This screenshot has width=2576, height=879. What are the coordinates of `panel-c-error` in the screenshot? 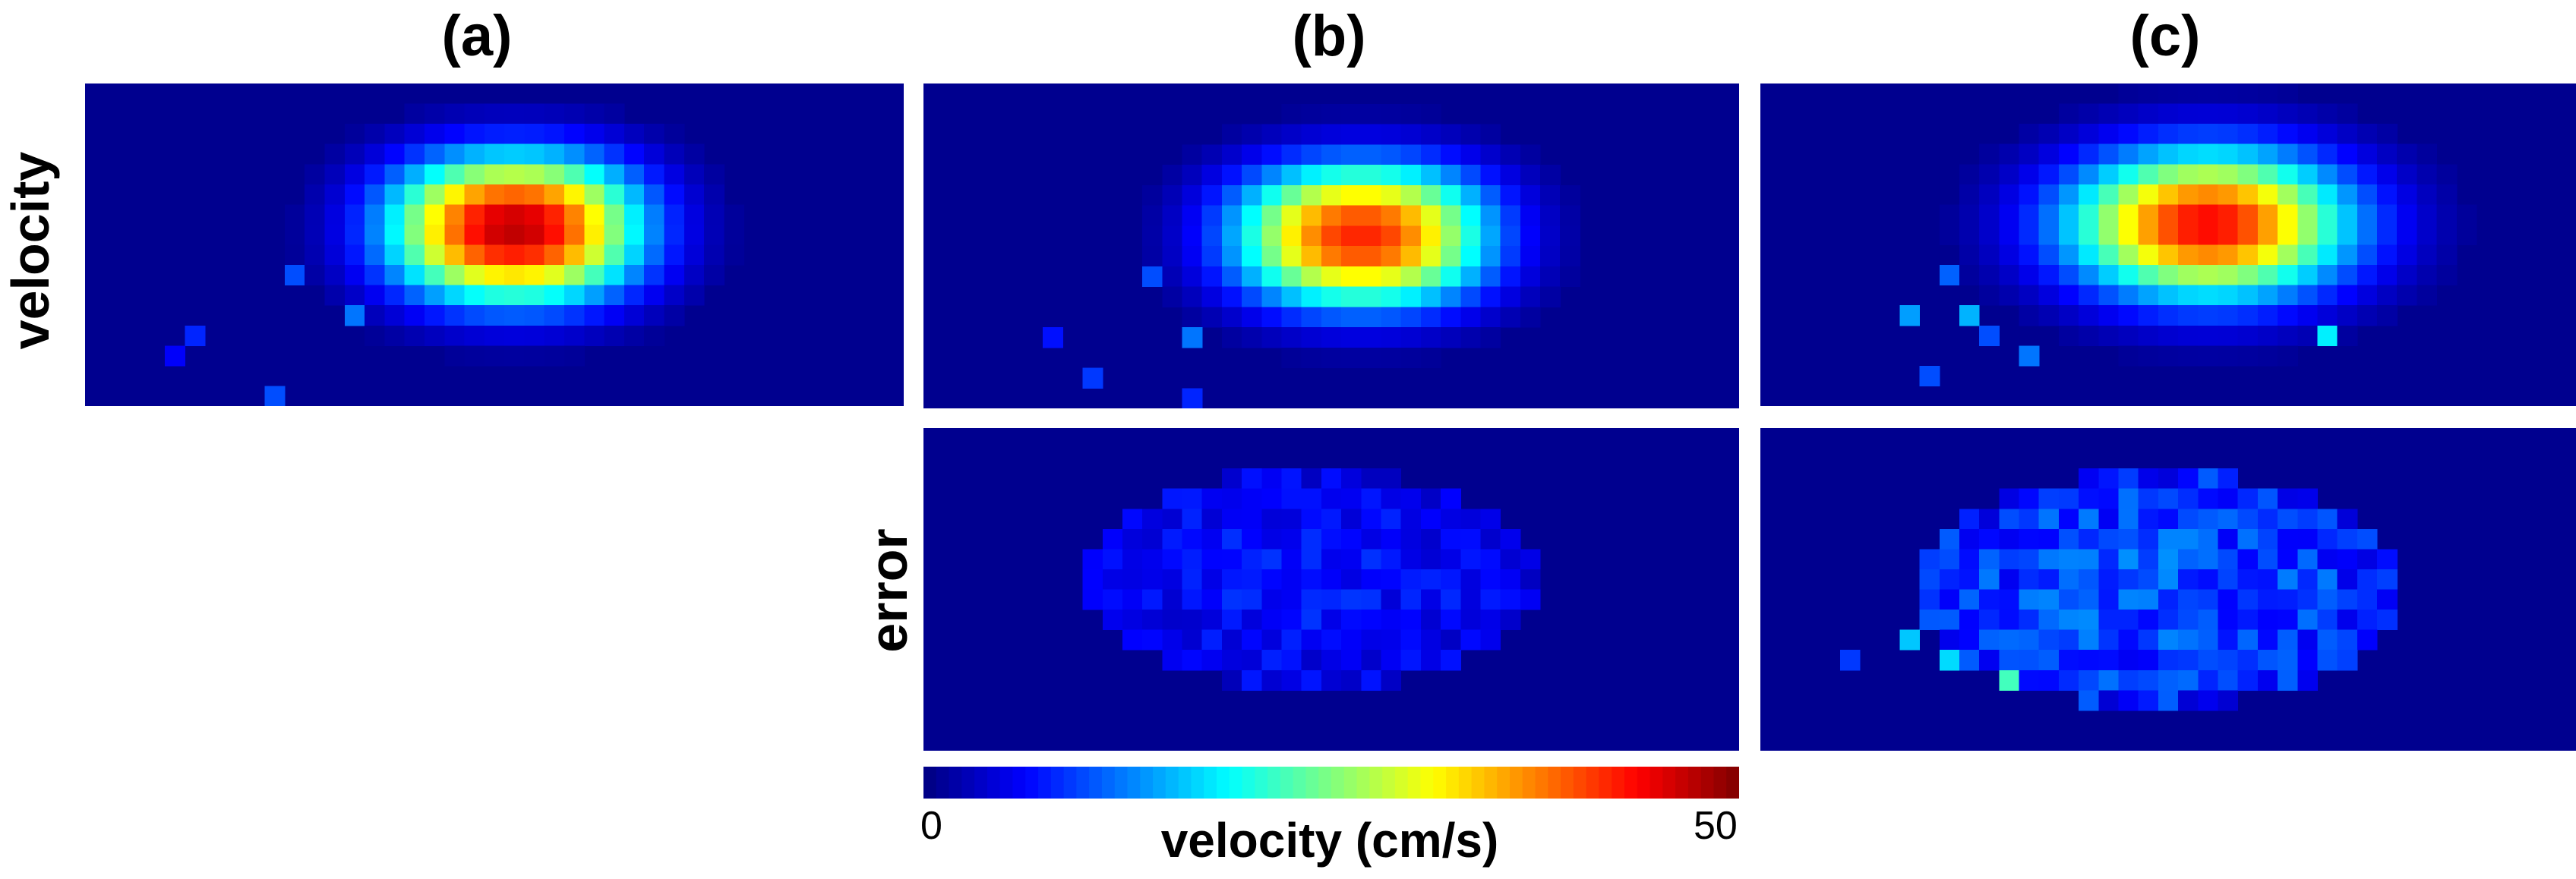 It's located at (2168, 590).